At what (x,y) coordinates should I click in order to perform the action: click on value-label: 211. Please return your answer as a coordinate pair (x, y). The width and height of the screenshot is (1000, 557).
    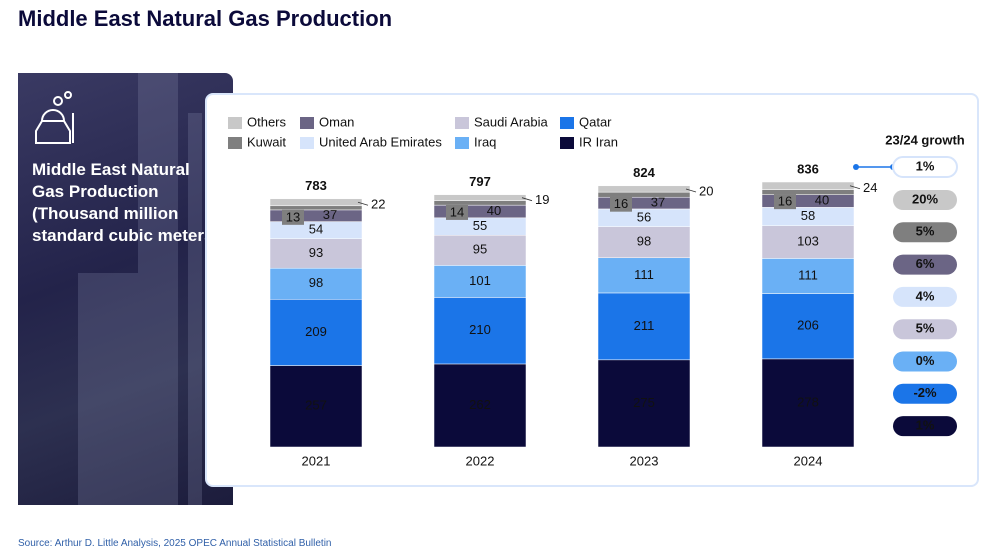
    Looking at the image, I should click on (644, 325).